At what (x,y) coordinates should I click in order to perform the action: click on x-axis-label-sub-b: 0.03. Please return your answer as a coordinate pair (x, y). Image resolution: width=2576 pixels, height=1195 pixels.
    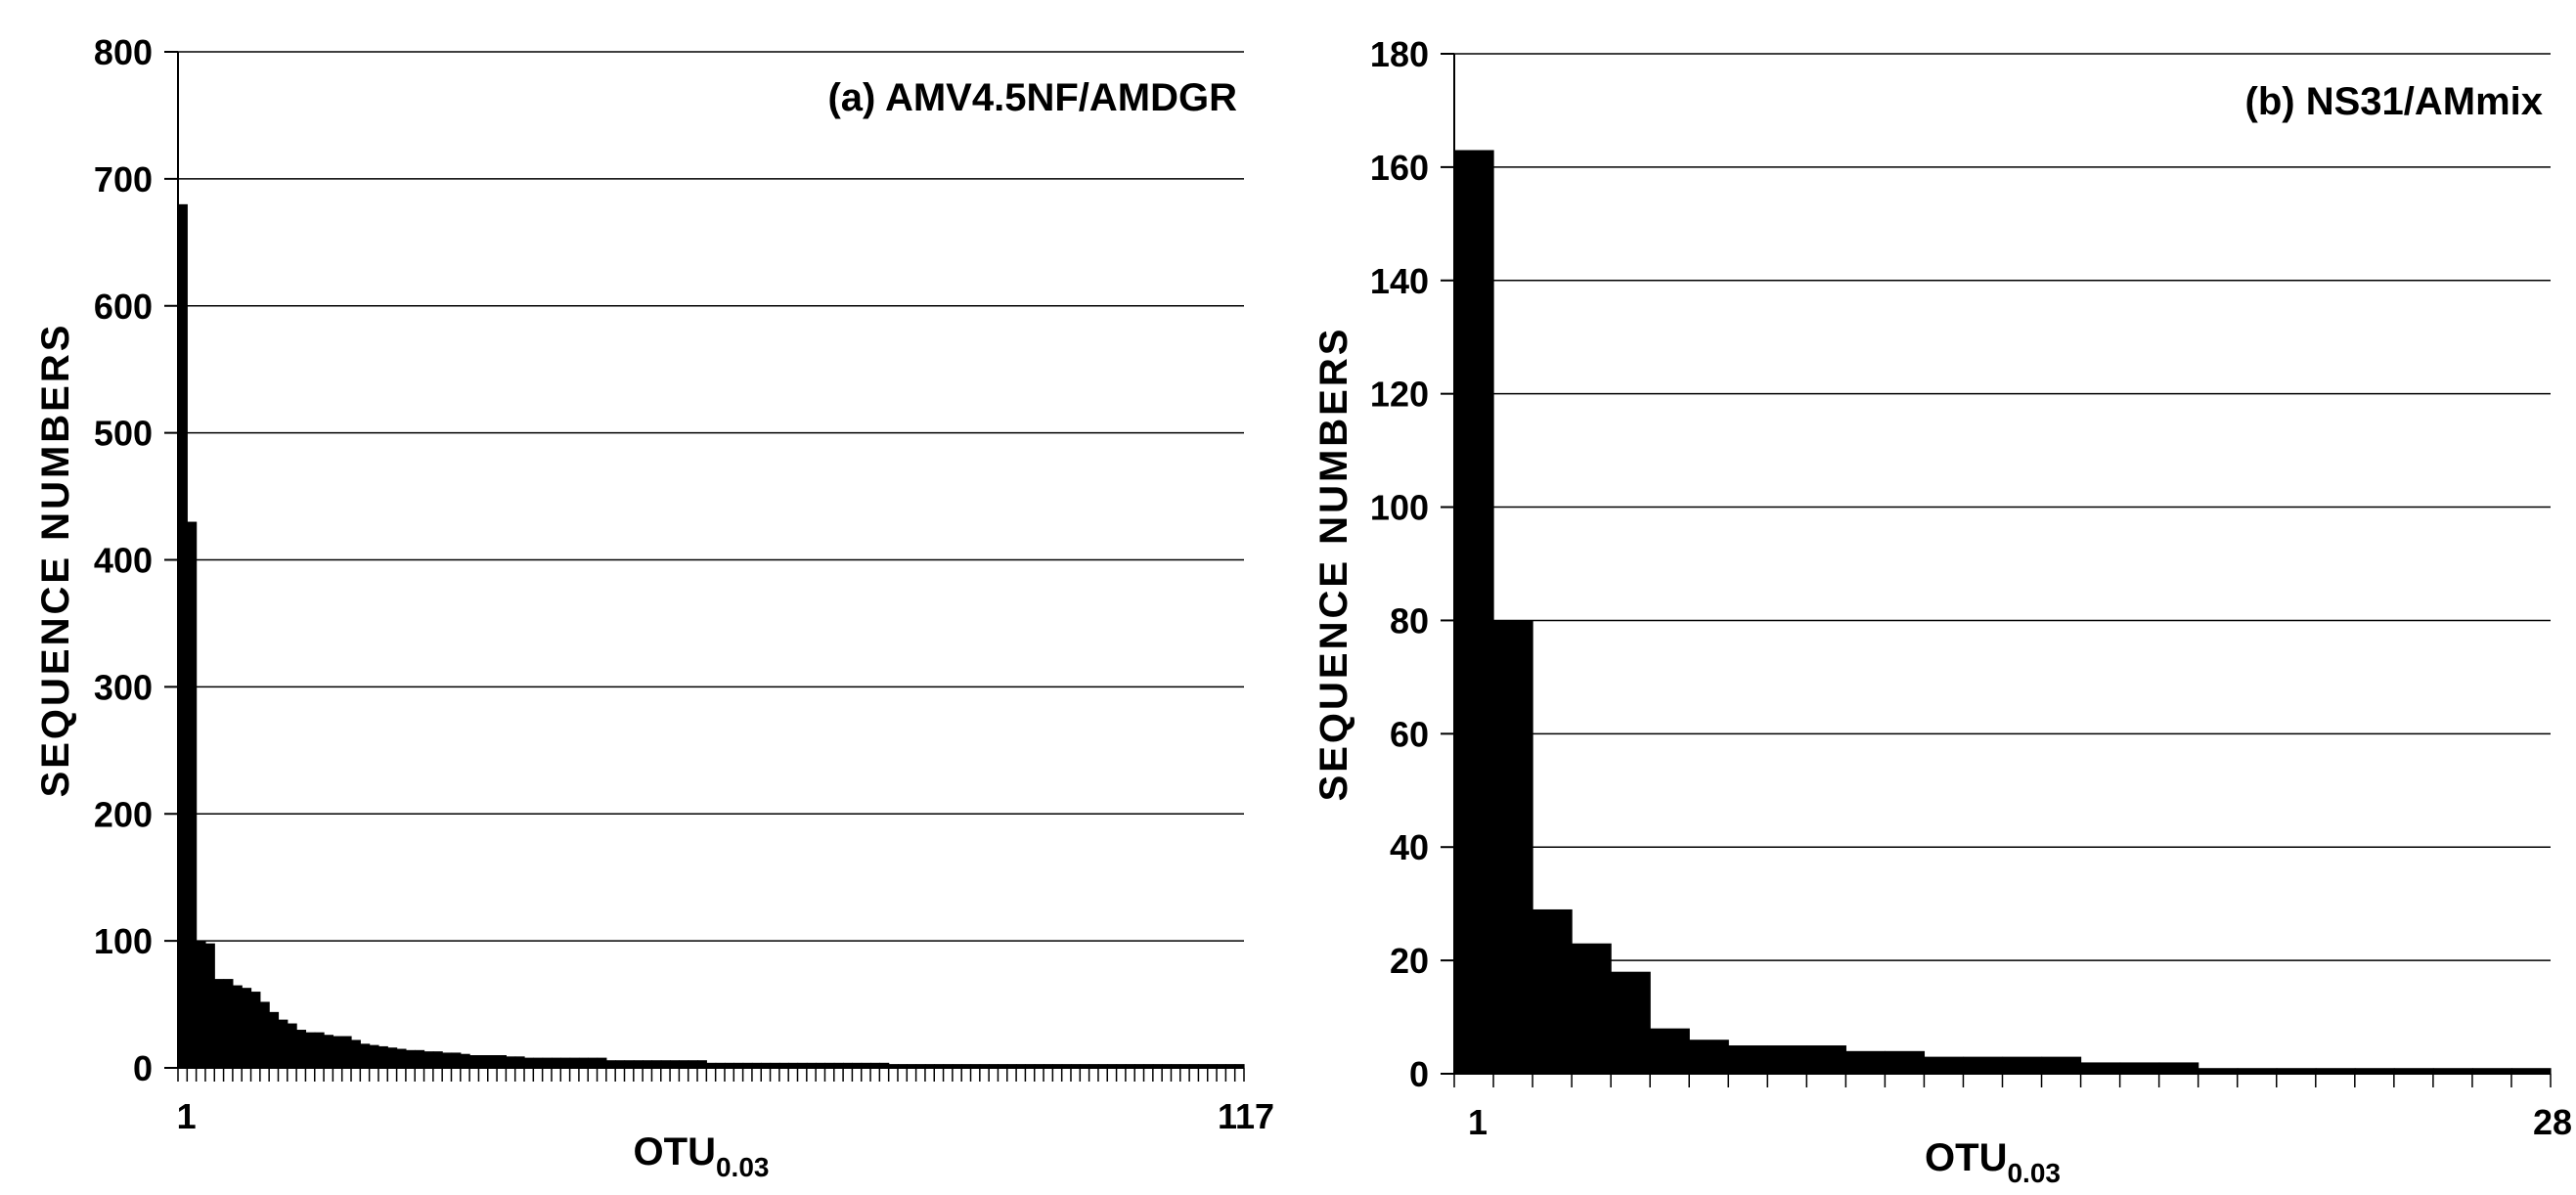
    Looking at the image, I should click on (2034, 1173).